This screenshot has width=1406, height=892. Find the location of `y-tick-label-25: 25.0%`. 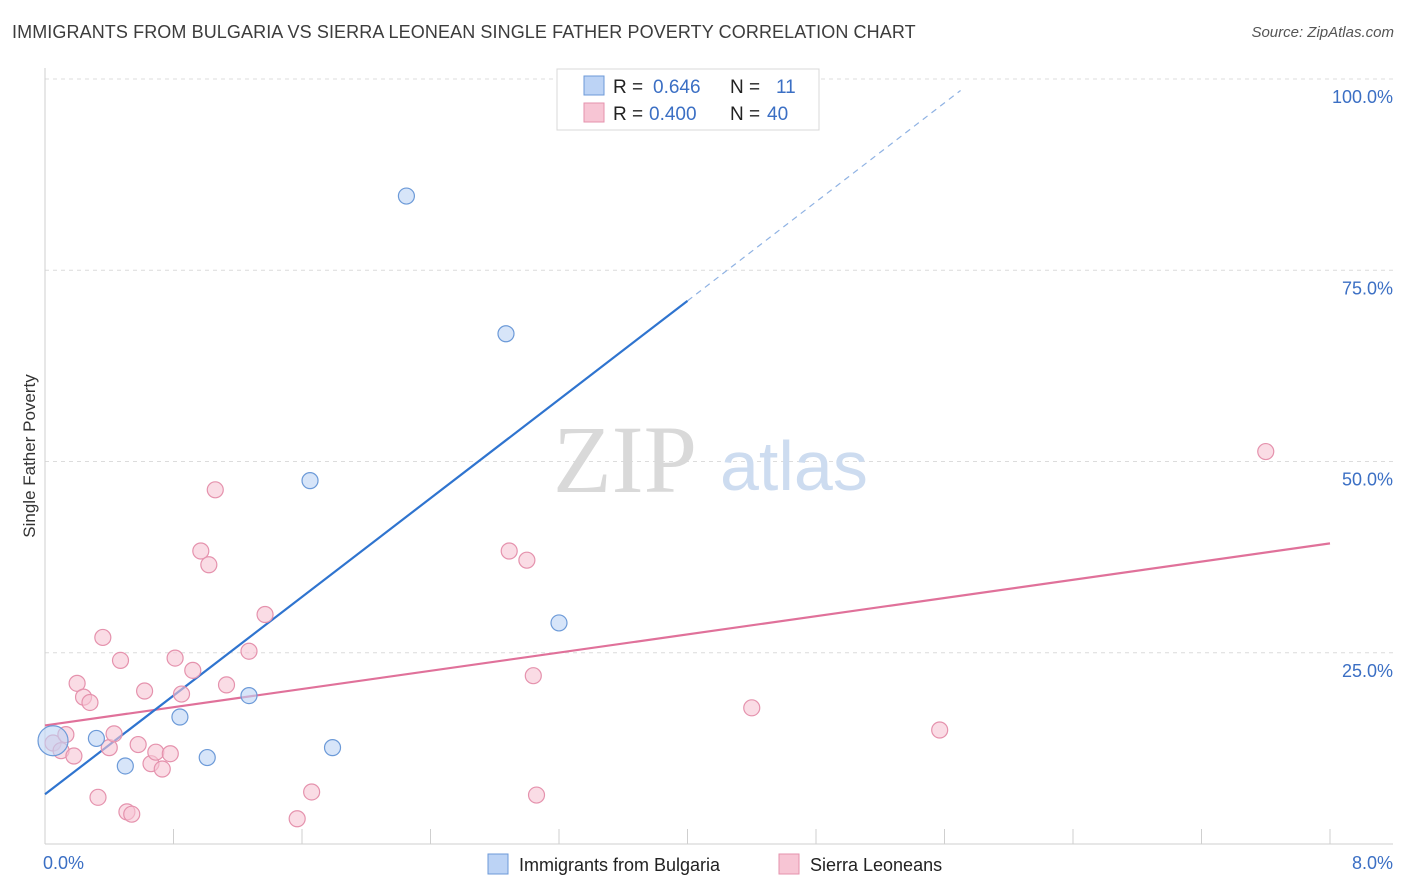

y-tick-label-25: 25.0% is located at coordinates (1367, 671).